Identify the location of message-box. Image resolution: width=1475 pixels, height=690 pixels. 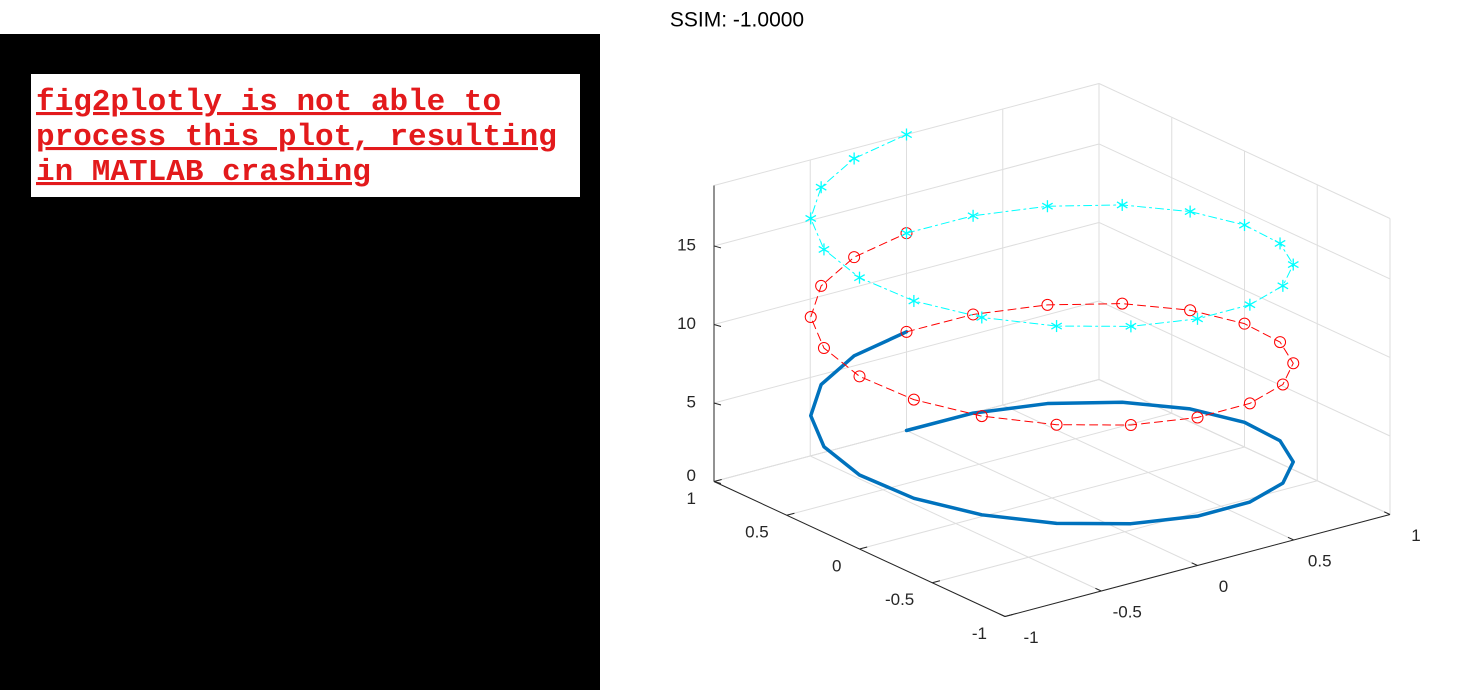
(305, 135).